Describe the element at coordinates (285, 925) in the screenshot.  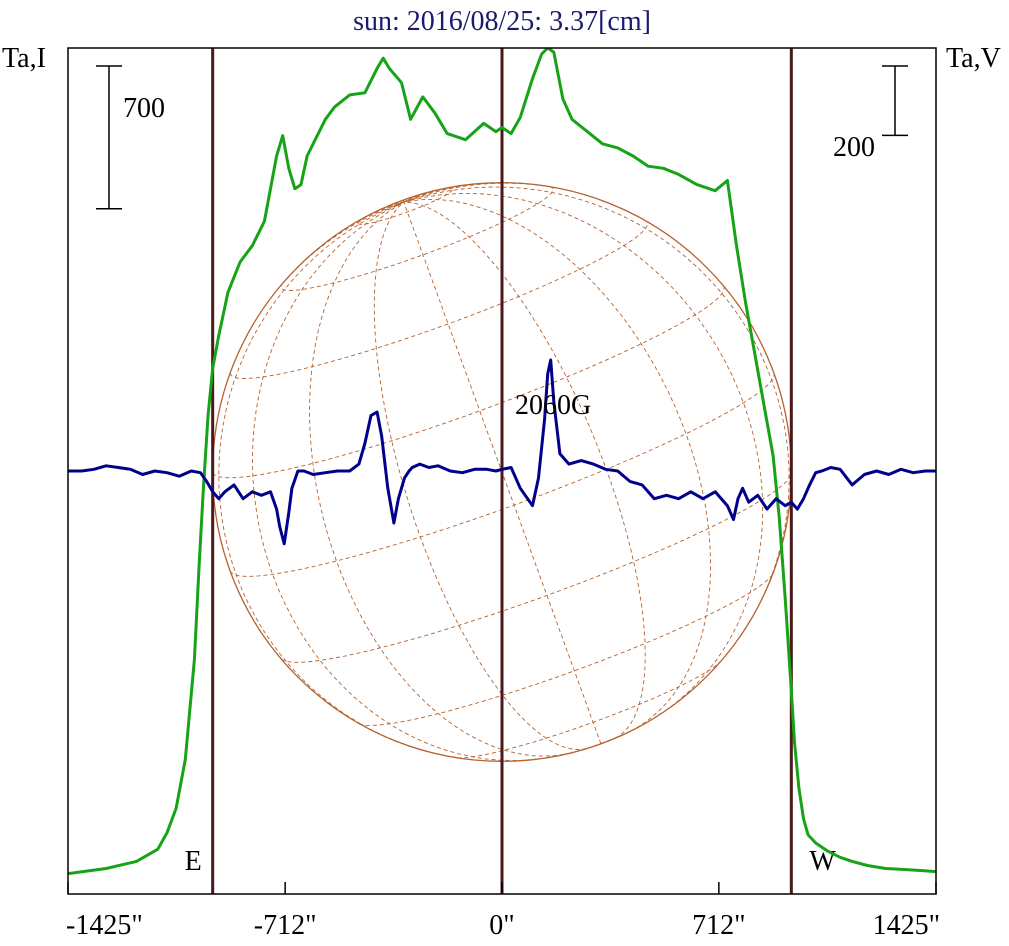
I see `x-tick-label: -712"` at that location.